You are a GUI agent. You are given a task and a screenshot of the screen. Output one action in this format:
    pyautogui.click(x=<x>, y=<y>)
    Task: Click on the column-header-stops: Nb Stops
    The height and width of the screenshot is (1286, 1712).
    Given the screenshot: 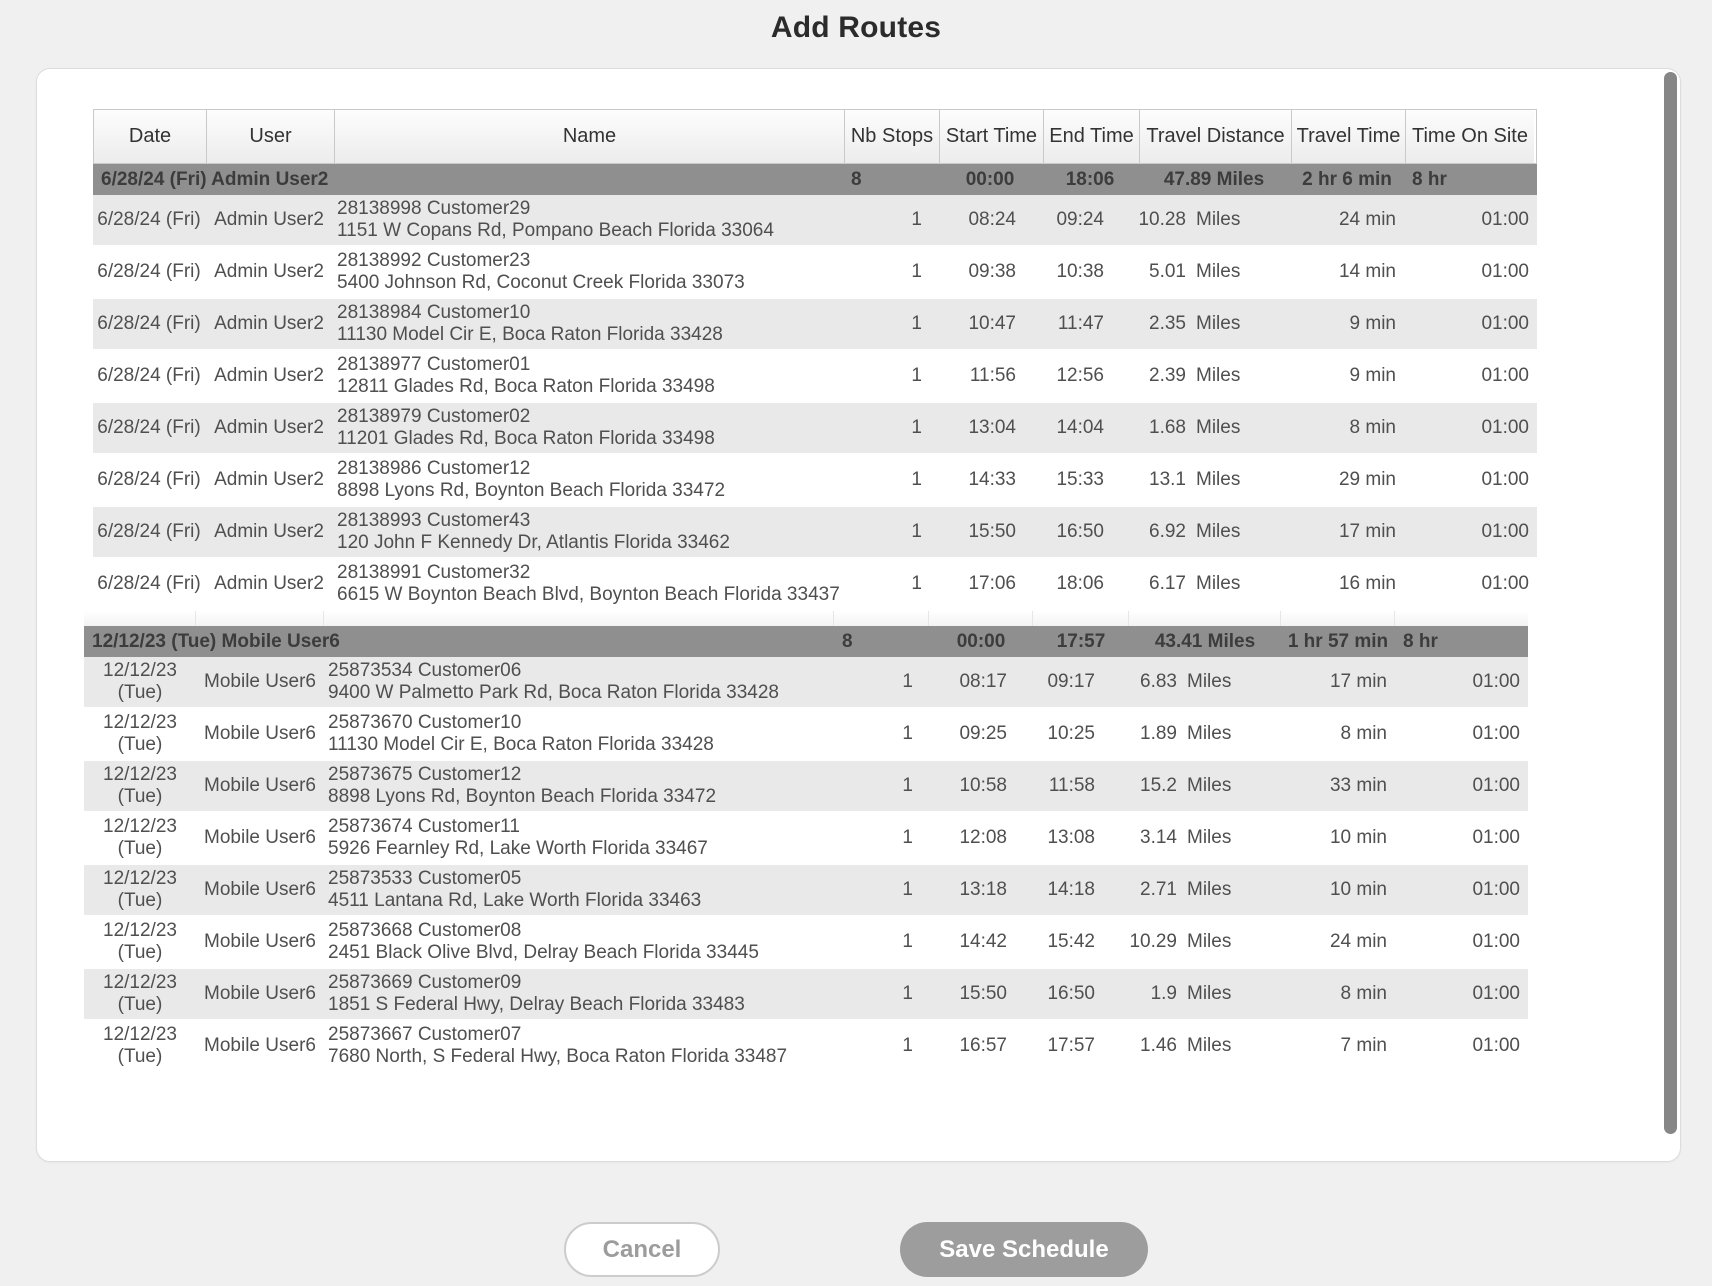 What is the action you would take?
    pyautogui.click(x=891, y=136)
    